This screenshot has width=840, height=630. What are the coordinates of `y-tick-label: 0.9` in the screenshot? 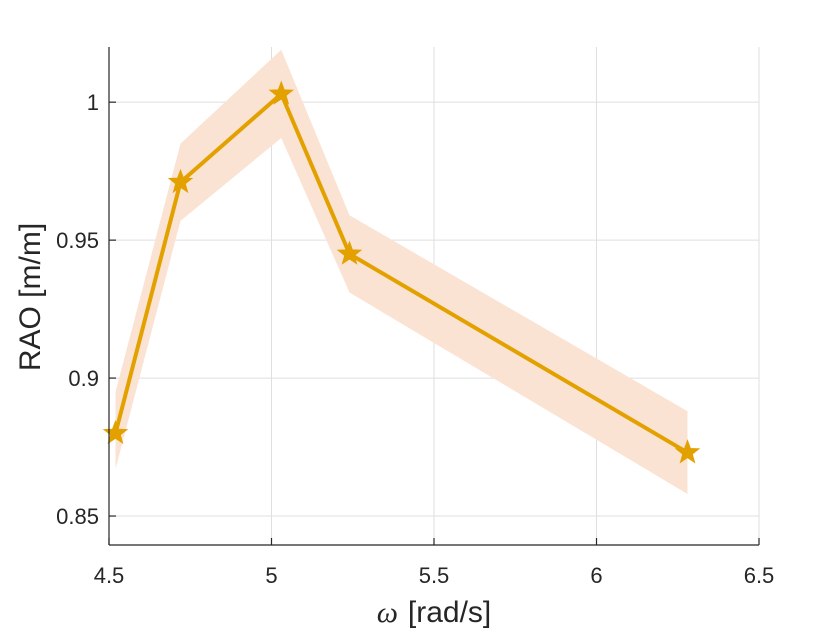 It's located at (83, 378).